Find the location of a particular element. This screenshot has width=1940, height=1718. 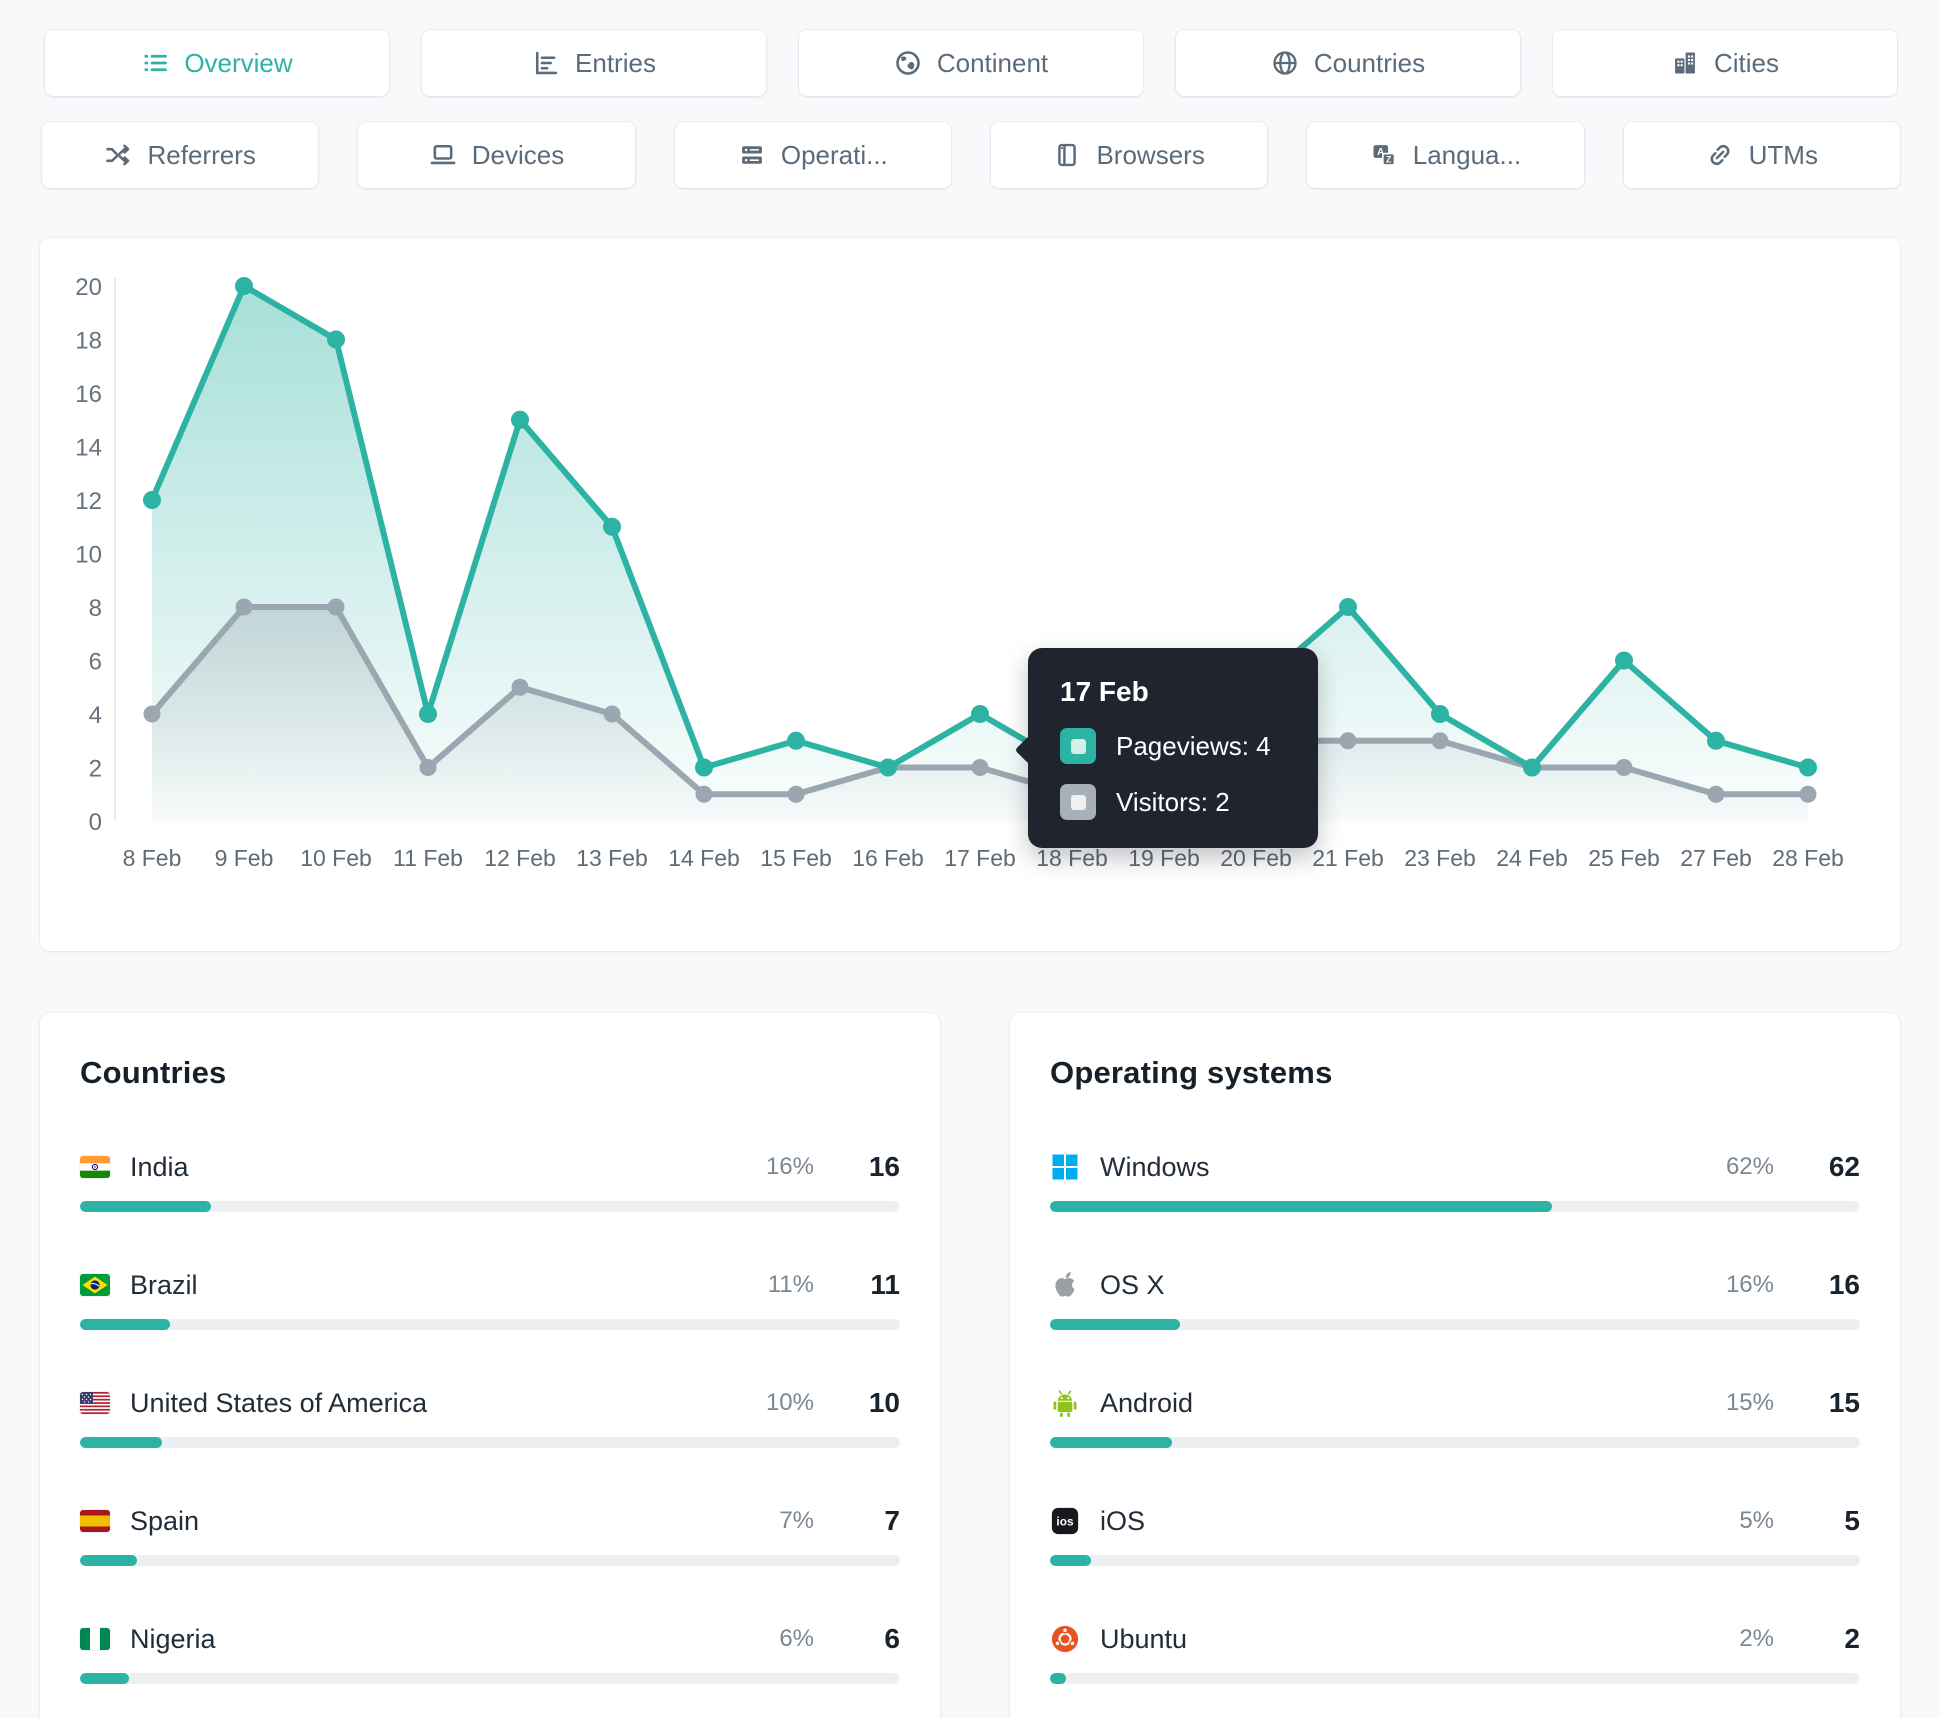

svg-text: 17 Feb is located at coordinates (980, 858).